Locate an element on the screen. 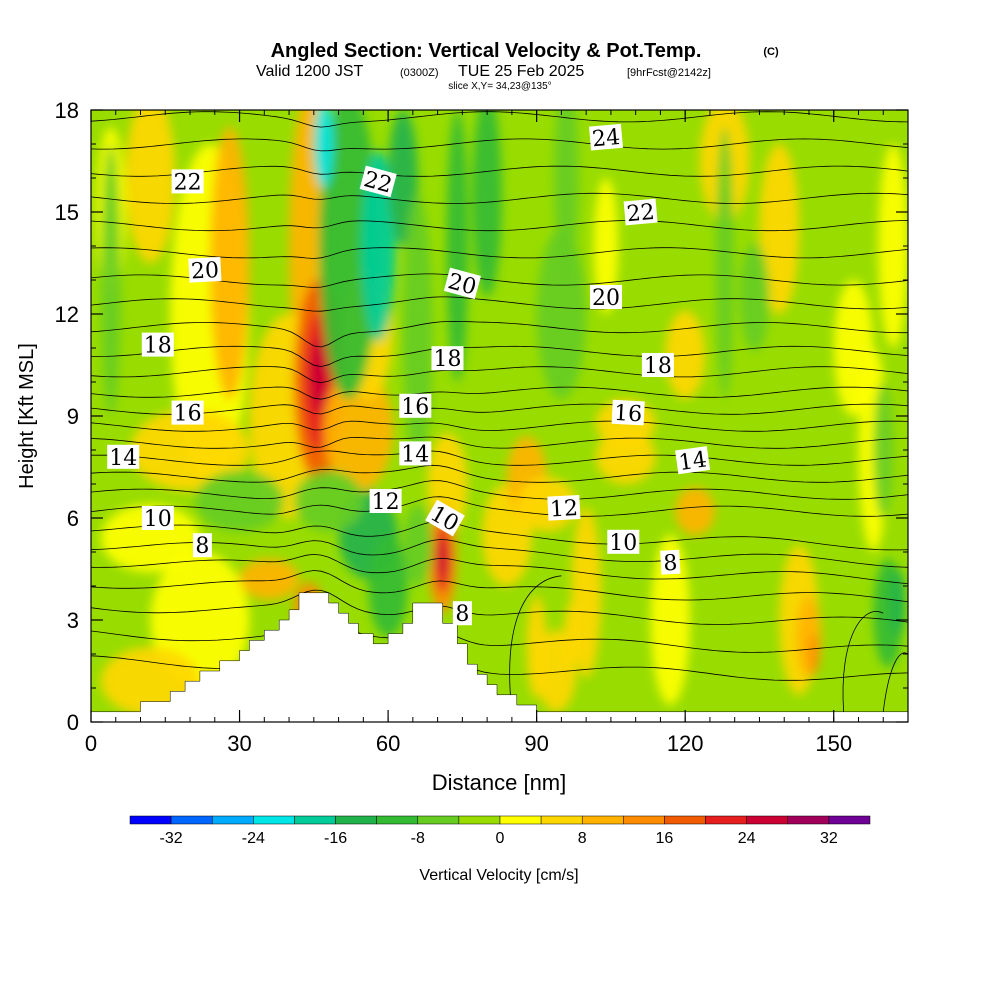 The height and width of the screenshot is (1000, 1000). theta-label-text: 18 is located at coordinates (158, 346).